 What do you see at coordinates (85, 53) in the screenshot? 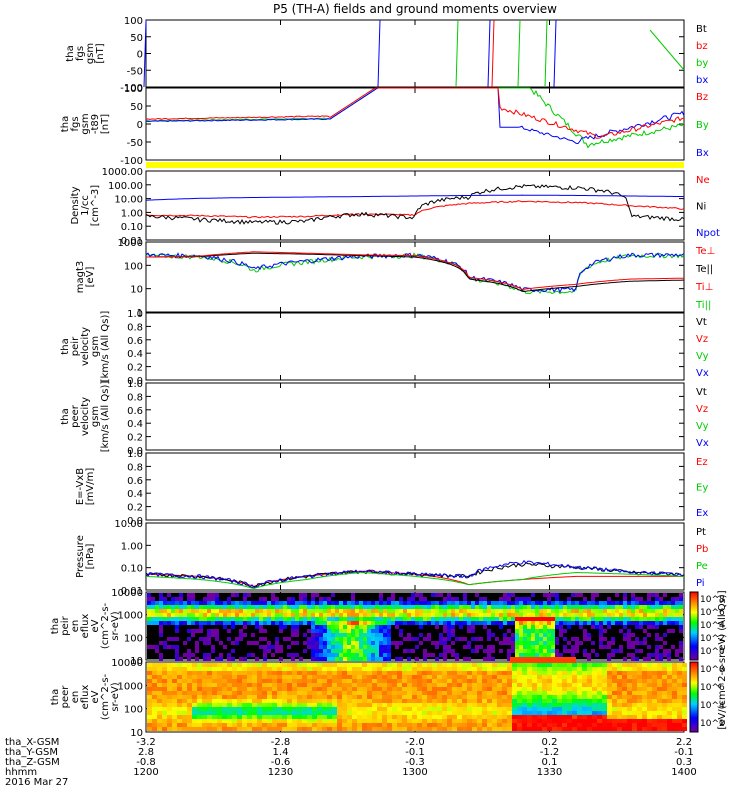
I see `y-axis-label: tha fgs gsm [nT]` at bounding box center [85, 53].